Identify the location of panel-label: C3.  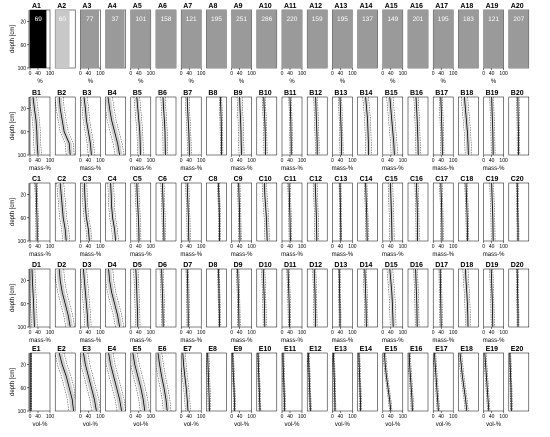
(86, 179).